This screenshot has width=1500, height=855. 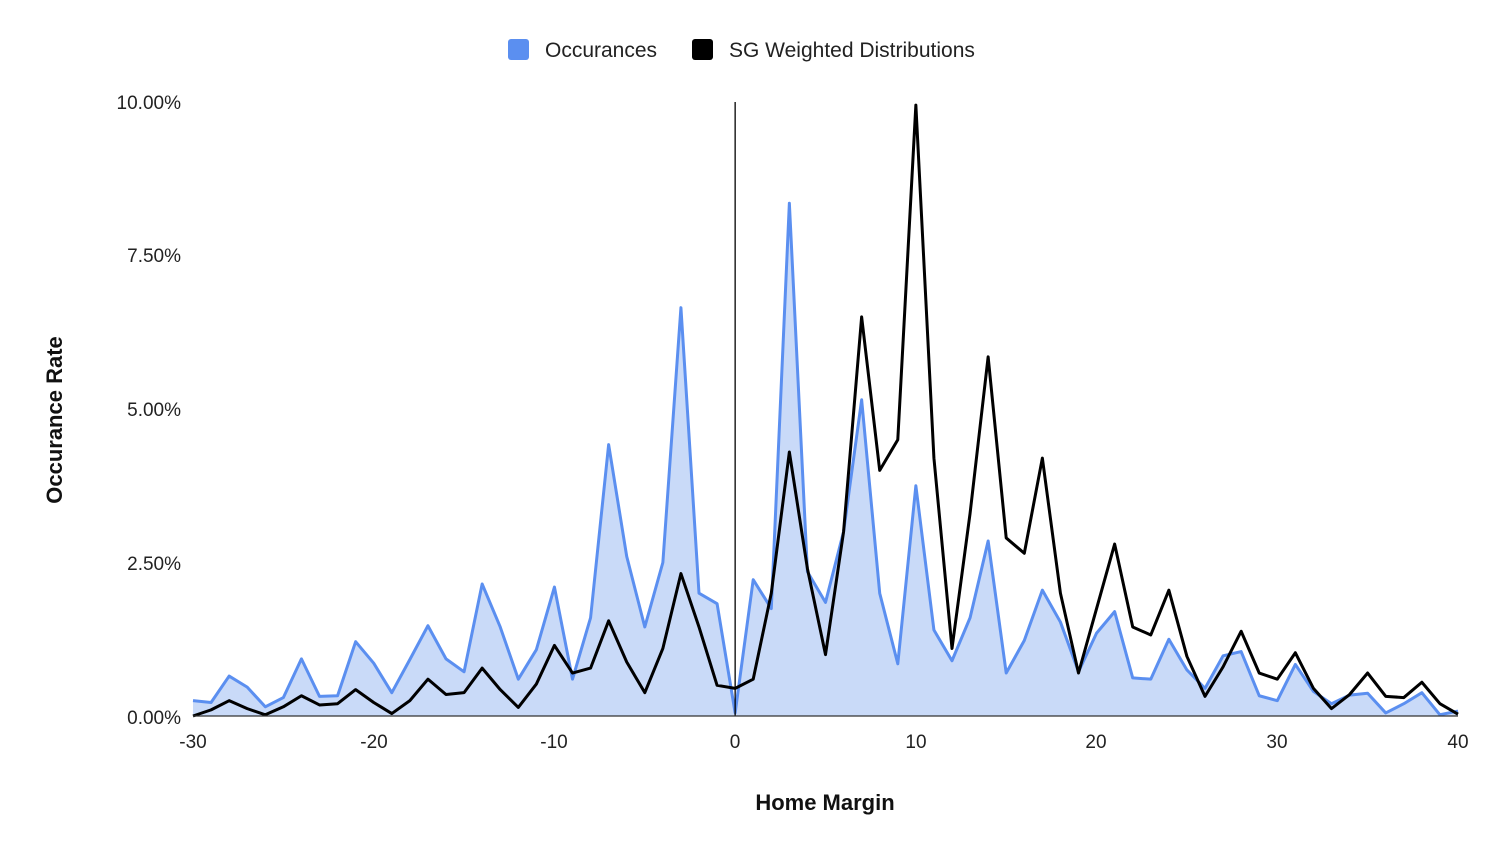 I want to click on x-tick-label: 30, so click(x=1276, y=742).